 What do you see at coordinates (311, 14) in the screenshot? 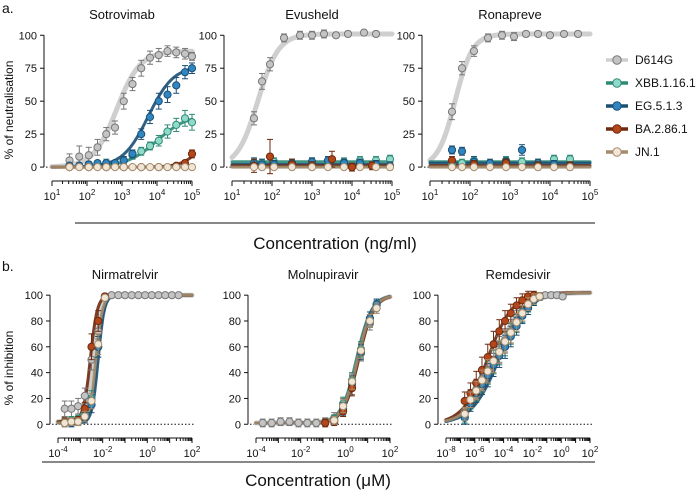
I see `panel-title-evusheld: Evusheld` at bounding box center [311, 14].